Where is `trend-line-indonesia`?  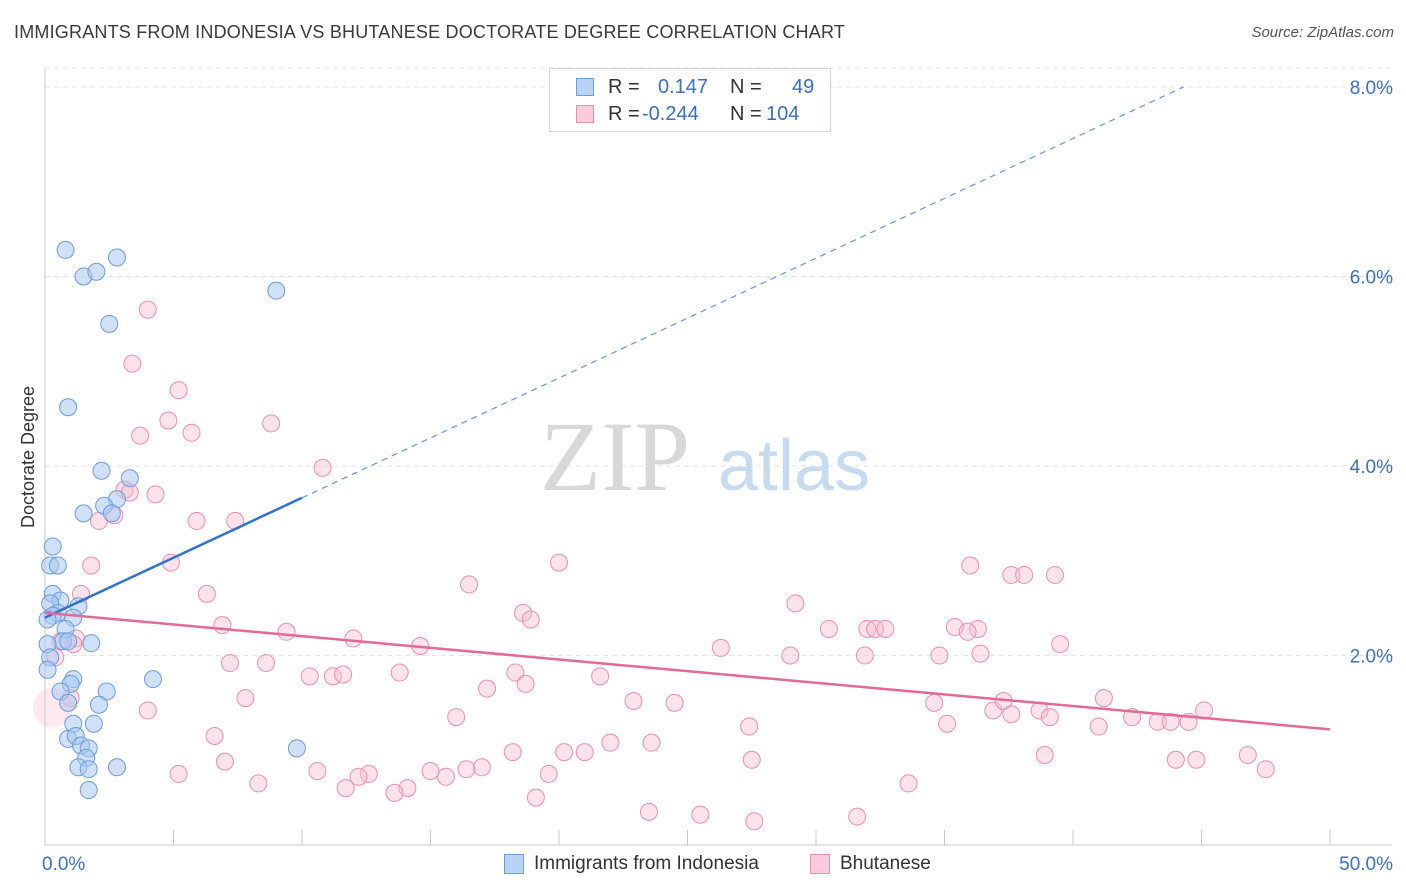
trend-line-indonesia is located at coordinates (173, 557).